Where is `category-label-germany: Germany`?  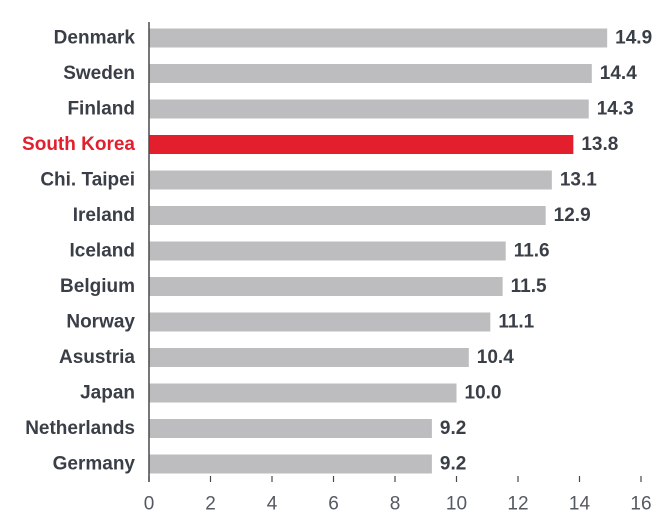
category-label-germany: Germany is located at coordinates (94, 464).